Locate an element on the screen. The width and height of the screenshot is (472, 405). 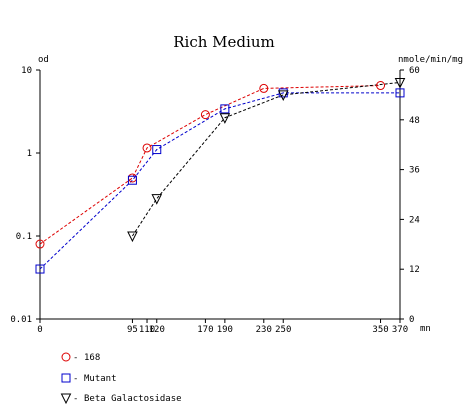
y-left-axis-label: od is located at coordinates (43, 60).